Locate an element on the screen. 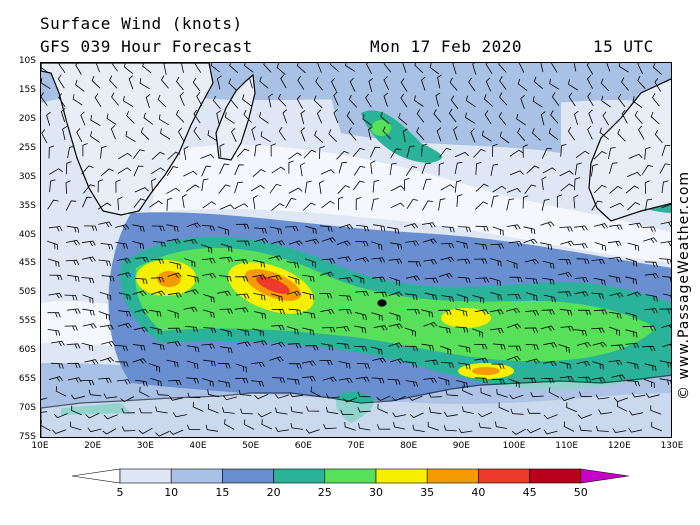 This screenshot has width=700, height=525. colorbar-segment is located at coordinates (555, 476).